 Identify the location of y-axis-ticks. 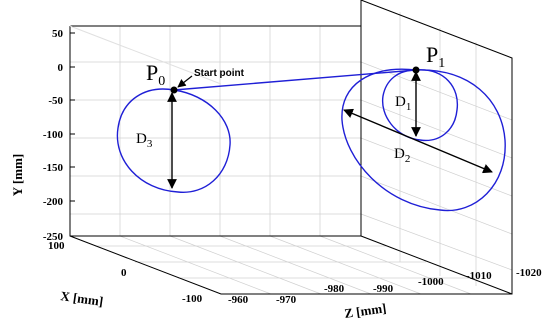
(72, 134).